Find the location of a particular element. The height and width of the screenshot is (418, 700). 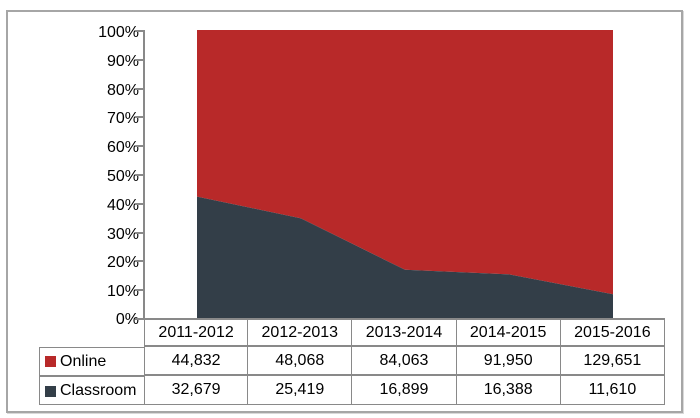

online-data-row: 44,832 48,068 84,063 91,950 129,651 is located at coordinates (404, 361).